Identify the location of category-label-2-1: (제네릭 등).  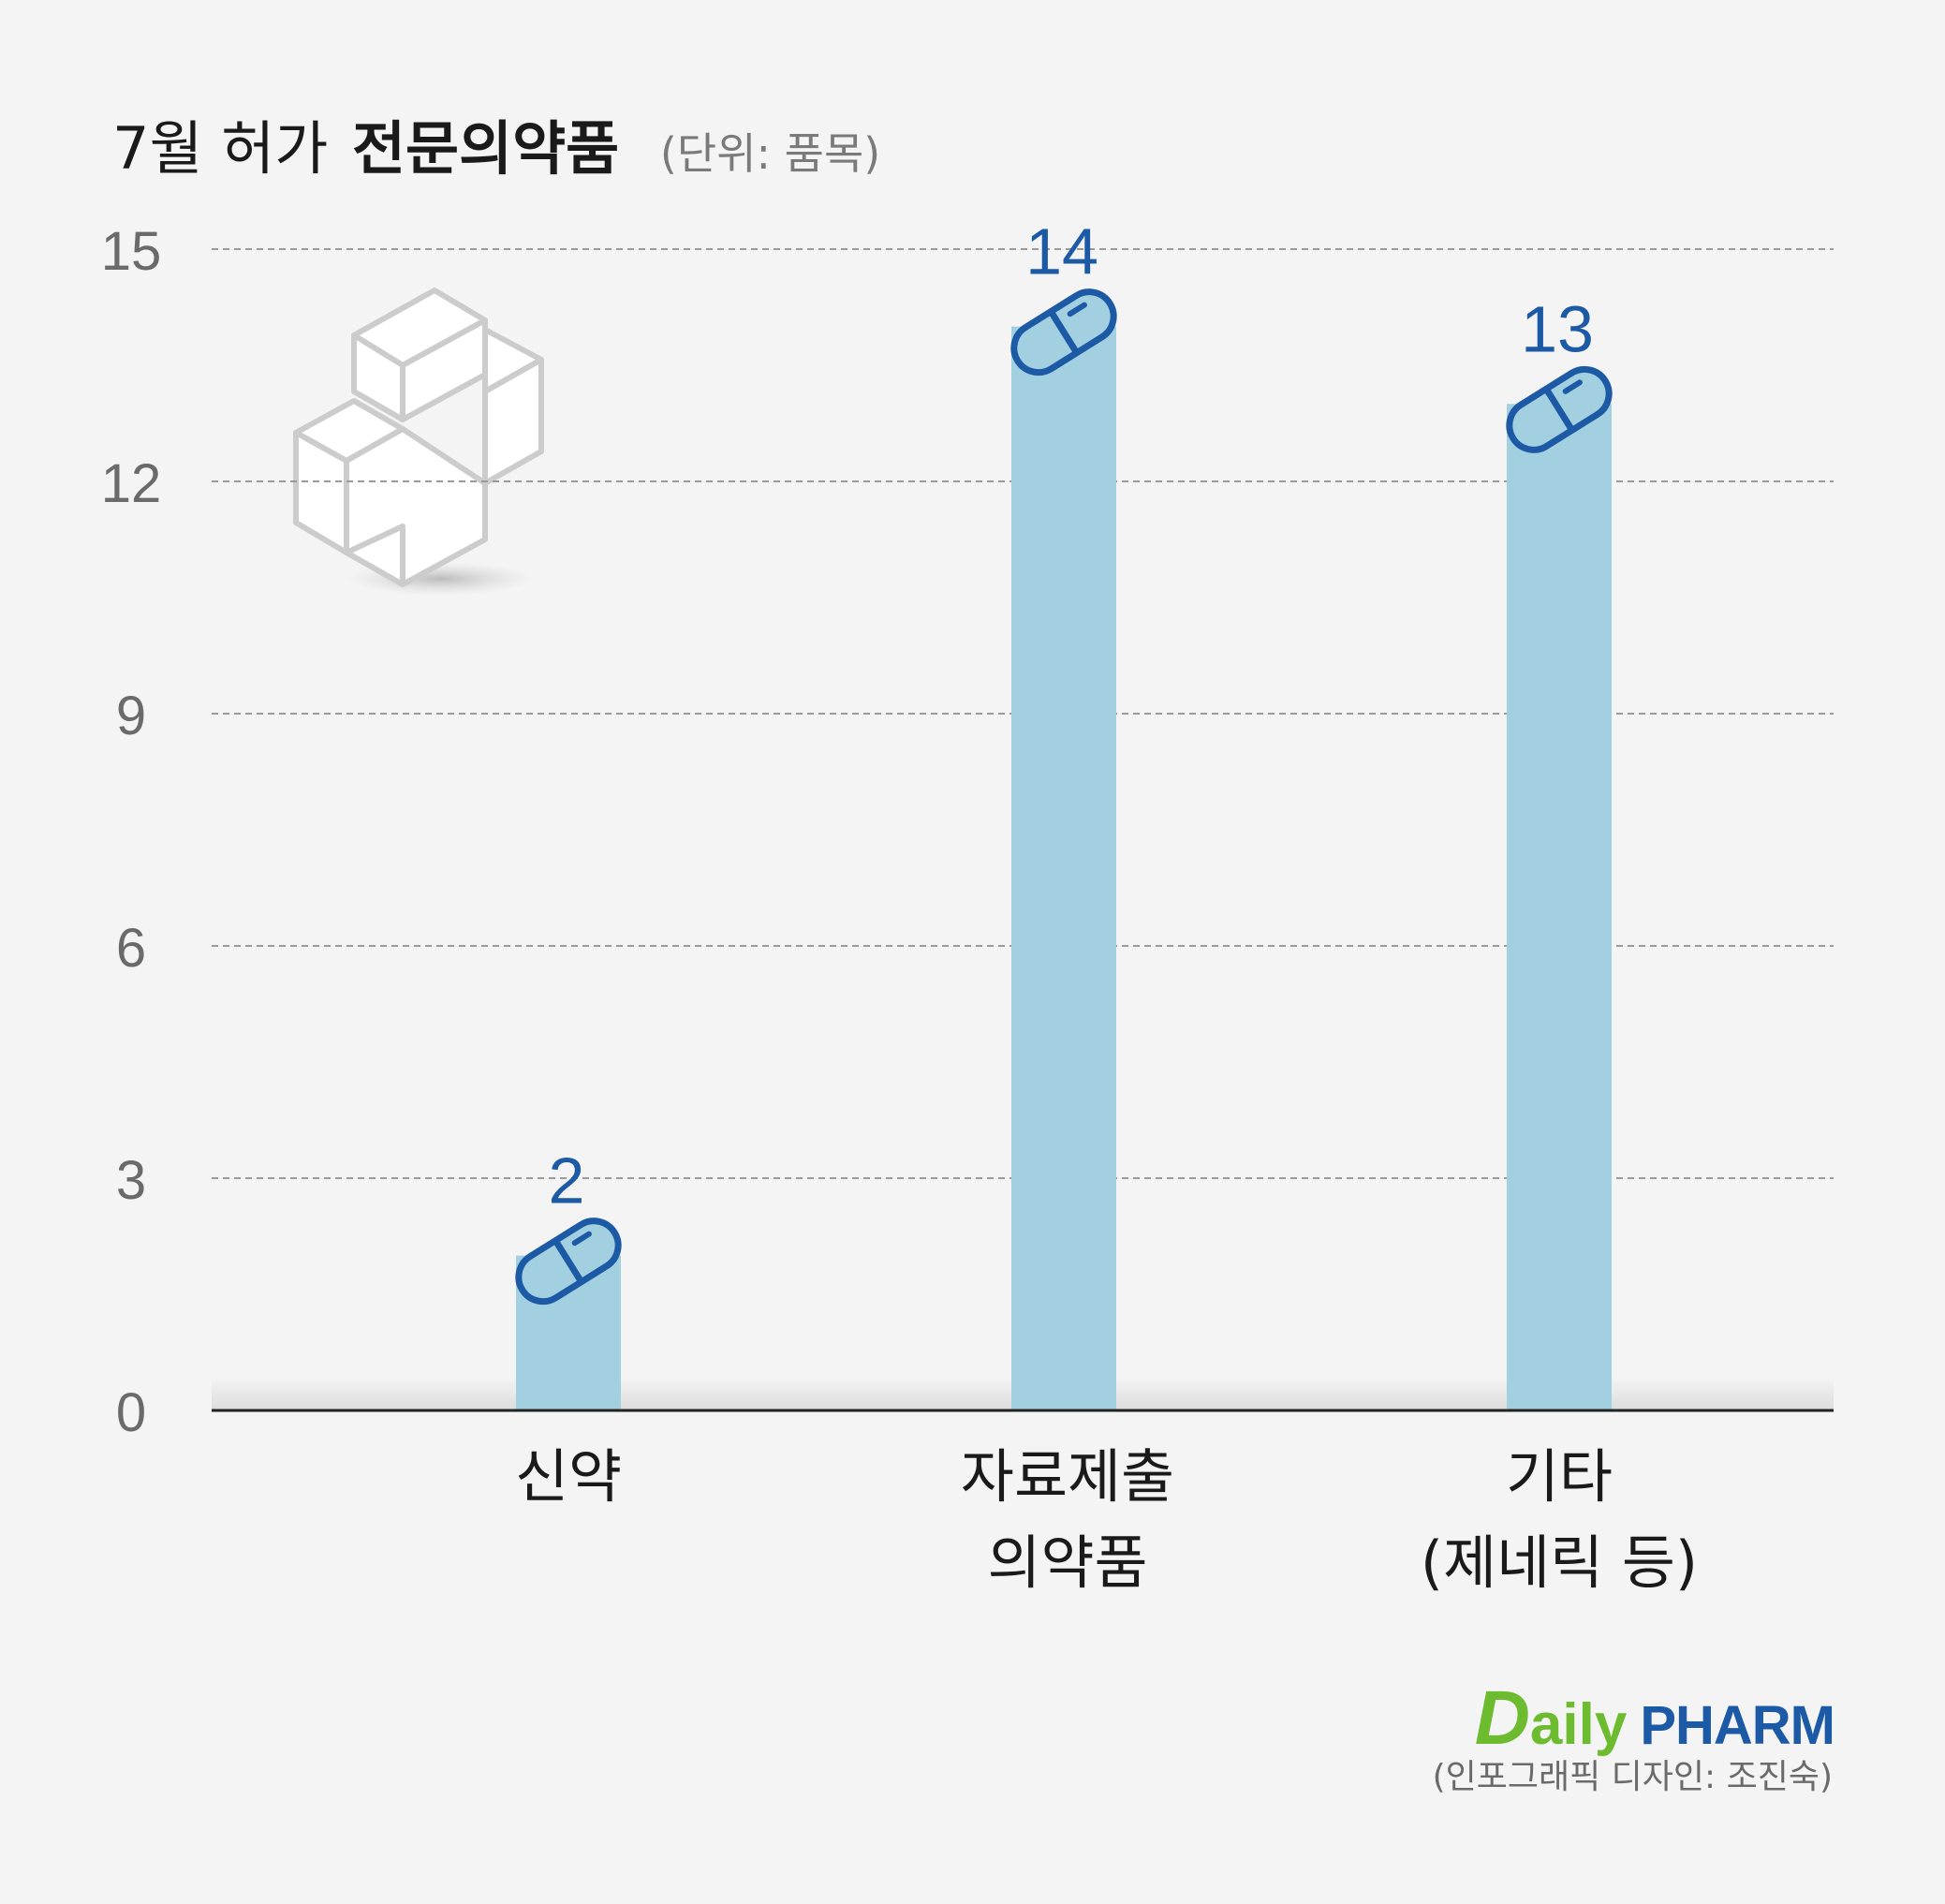
(1559, 1562).